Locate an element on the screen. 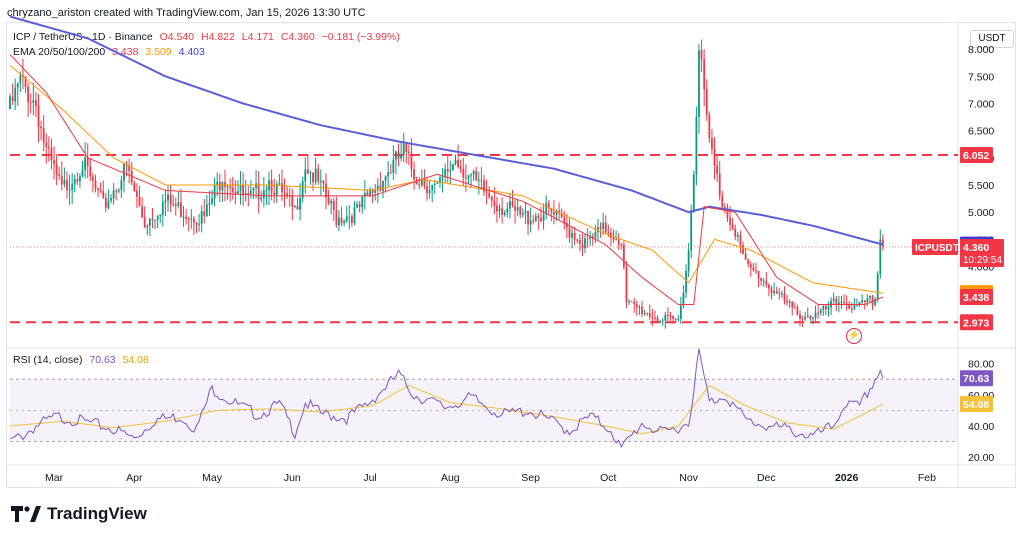 Image resolution: width=1024 pixels, height=539 pixels. rsi-label: RSI (14, close) is located at coordinates (48, 360).